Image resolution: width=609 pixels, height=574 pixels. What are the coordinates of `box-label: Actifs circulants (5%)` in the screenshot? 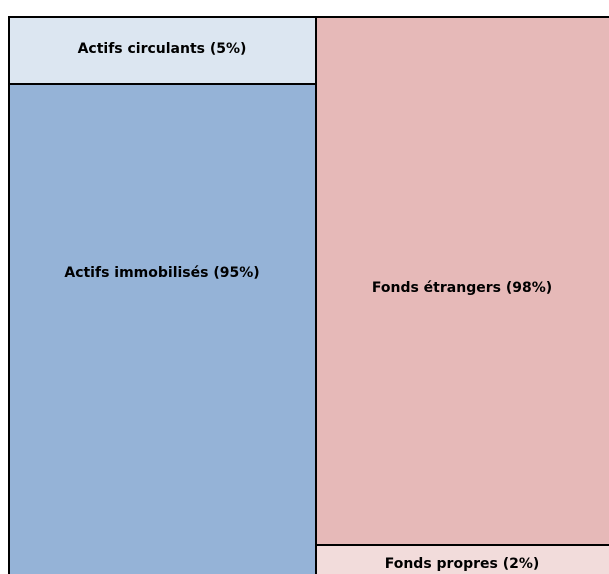 It's located at (162, 49).